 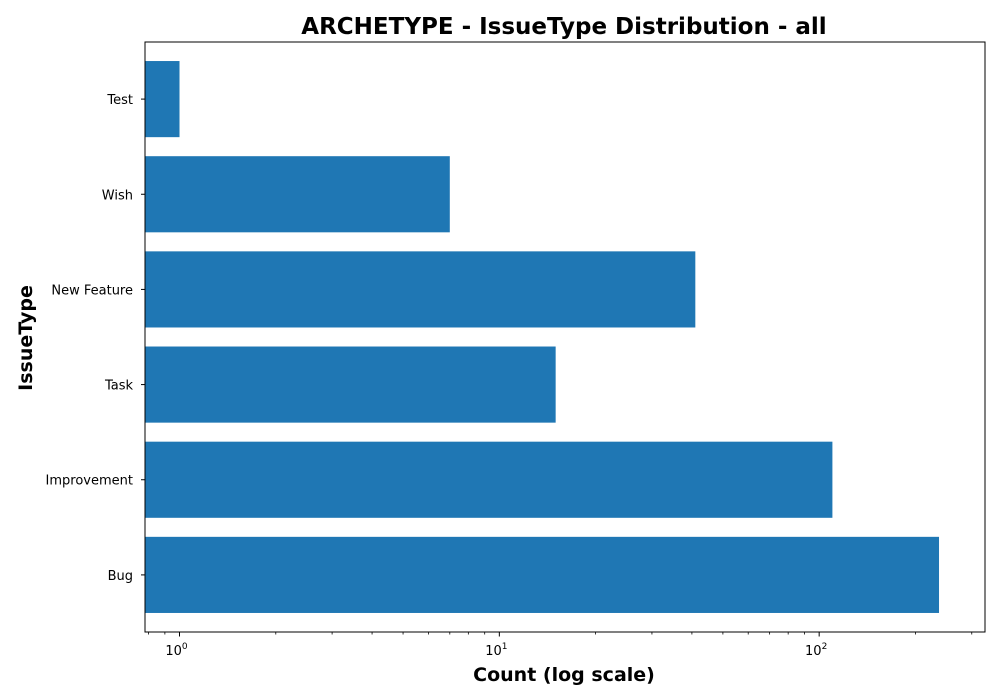 What do you see at coordinates (564, 675) in the screenshot?
I see `x-axis-label: Count (log scale)` at bounding box center [564, 675].